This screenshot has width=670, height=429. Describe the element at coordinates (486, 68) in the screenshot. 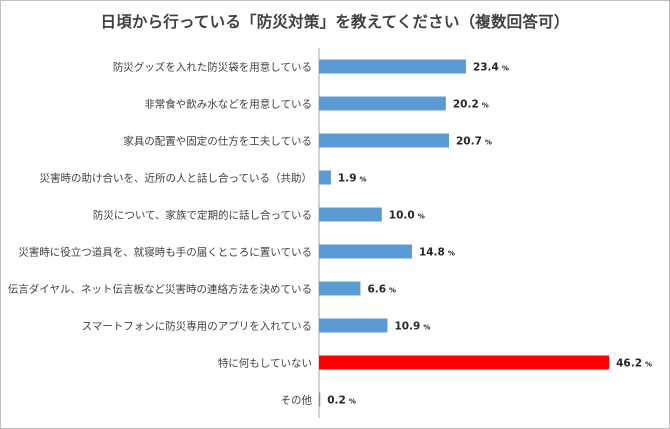

I see `data-label-value: 23.4` at that location.